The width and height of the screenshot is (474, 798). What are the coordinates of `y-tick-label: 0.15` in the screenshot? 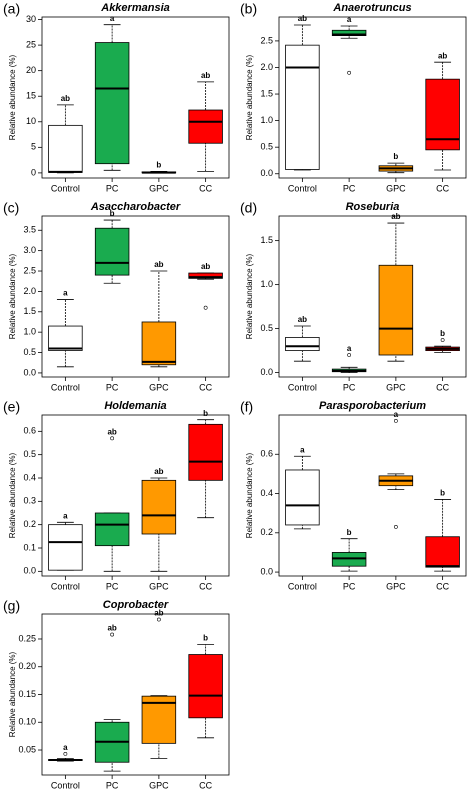 It's located at (27, 694).